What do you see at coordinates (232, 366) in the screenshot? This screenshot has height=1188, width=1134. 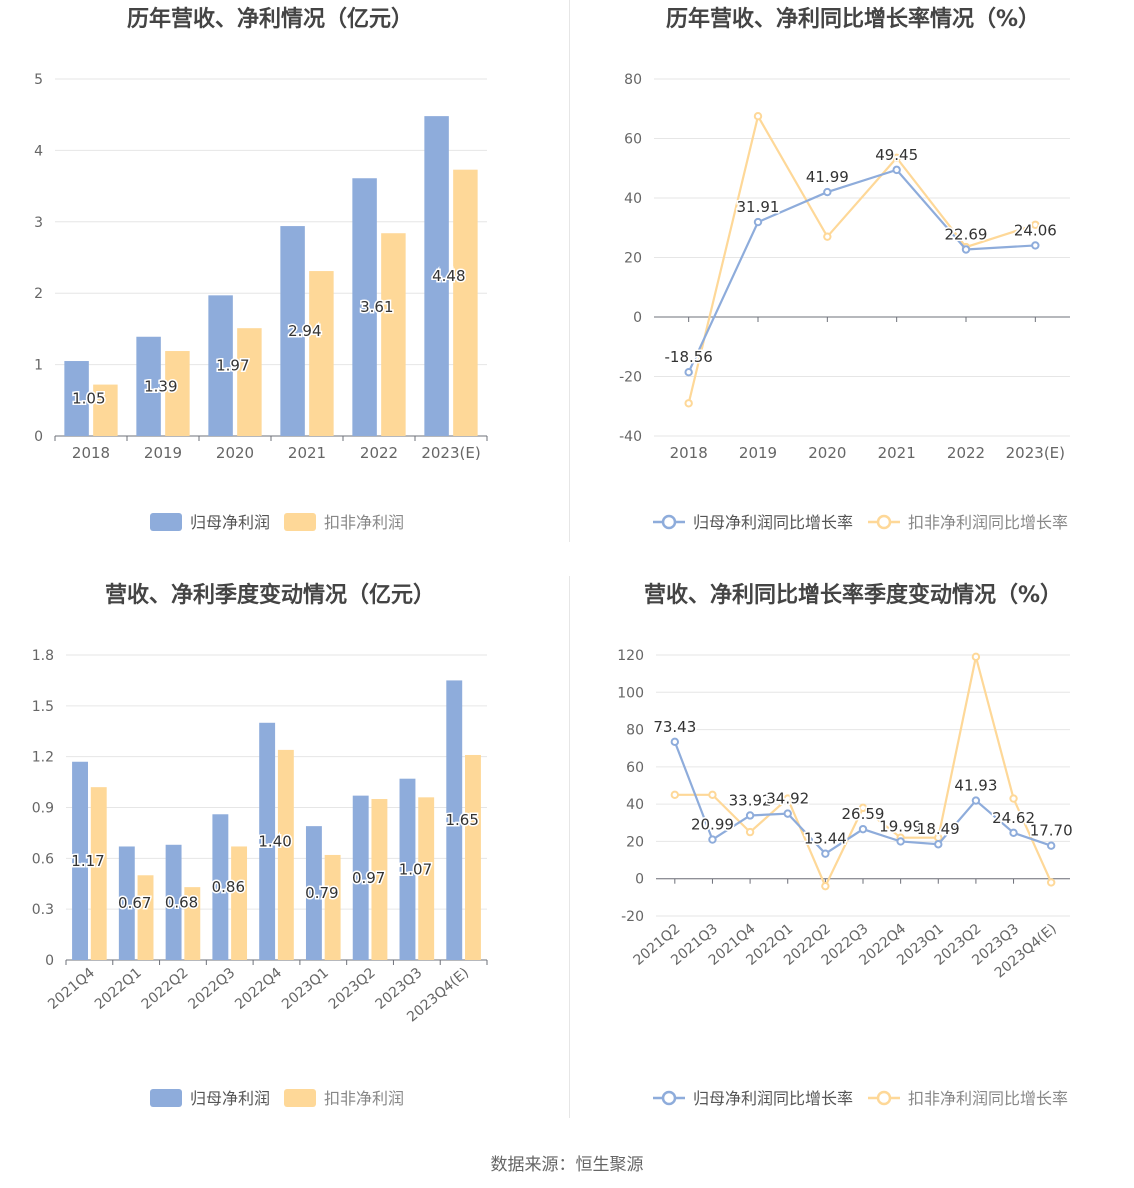 I see `data-label: 1.97` at bounding box center [232, 366].